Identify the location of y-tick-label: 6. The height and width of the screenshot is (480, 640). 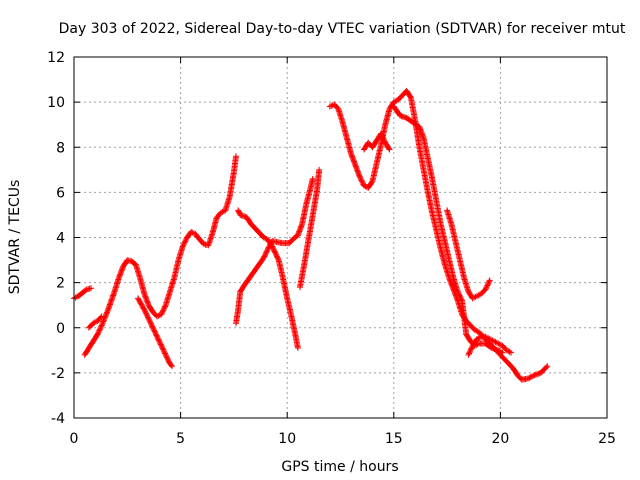
(60, 193).